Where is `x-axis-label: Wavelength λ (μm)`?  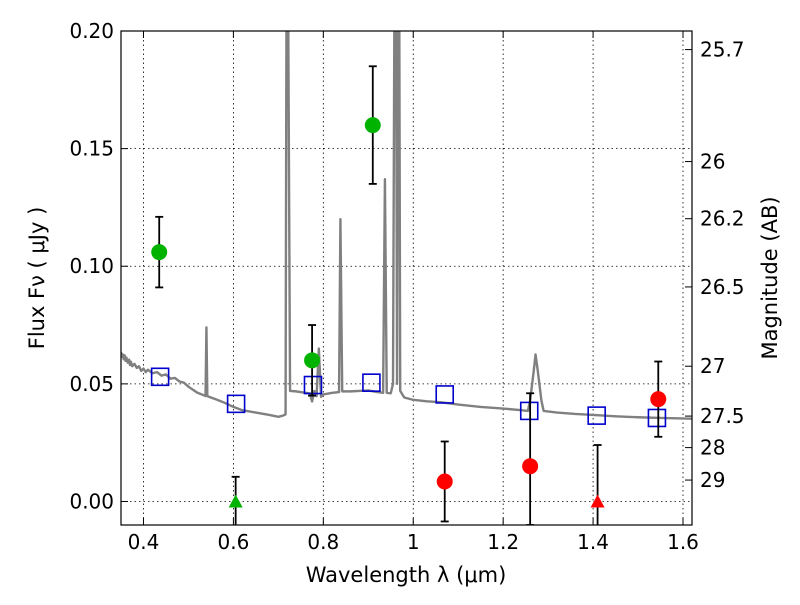 x-axis-label: Wavelength λ (μm) is located at coordinates (406, 575).